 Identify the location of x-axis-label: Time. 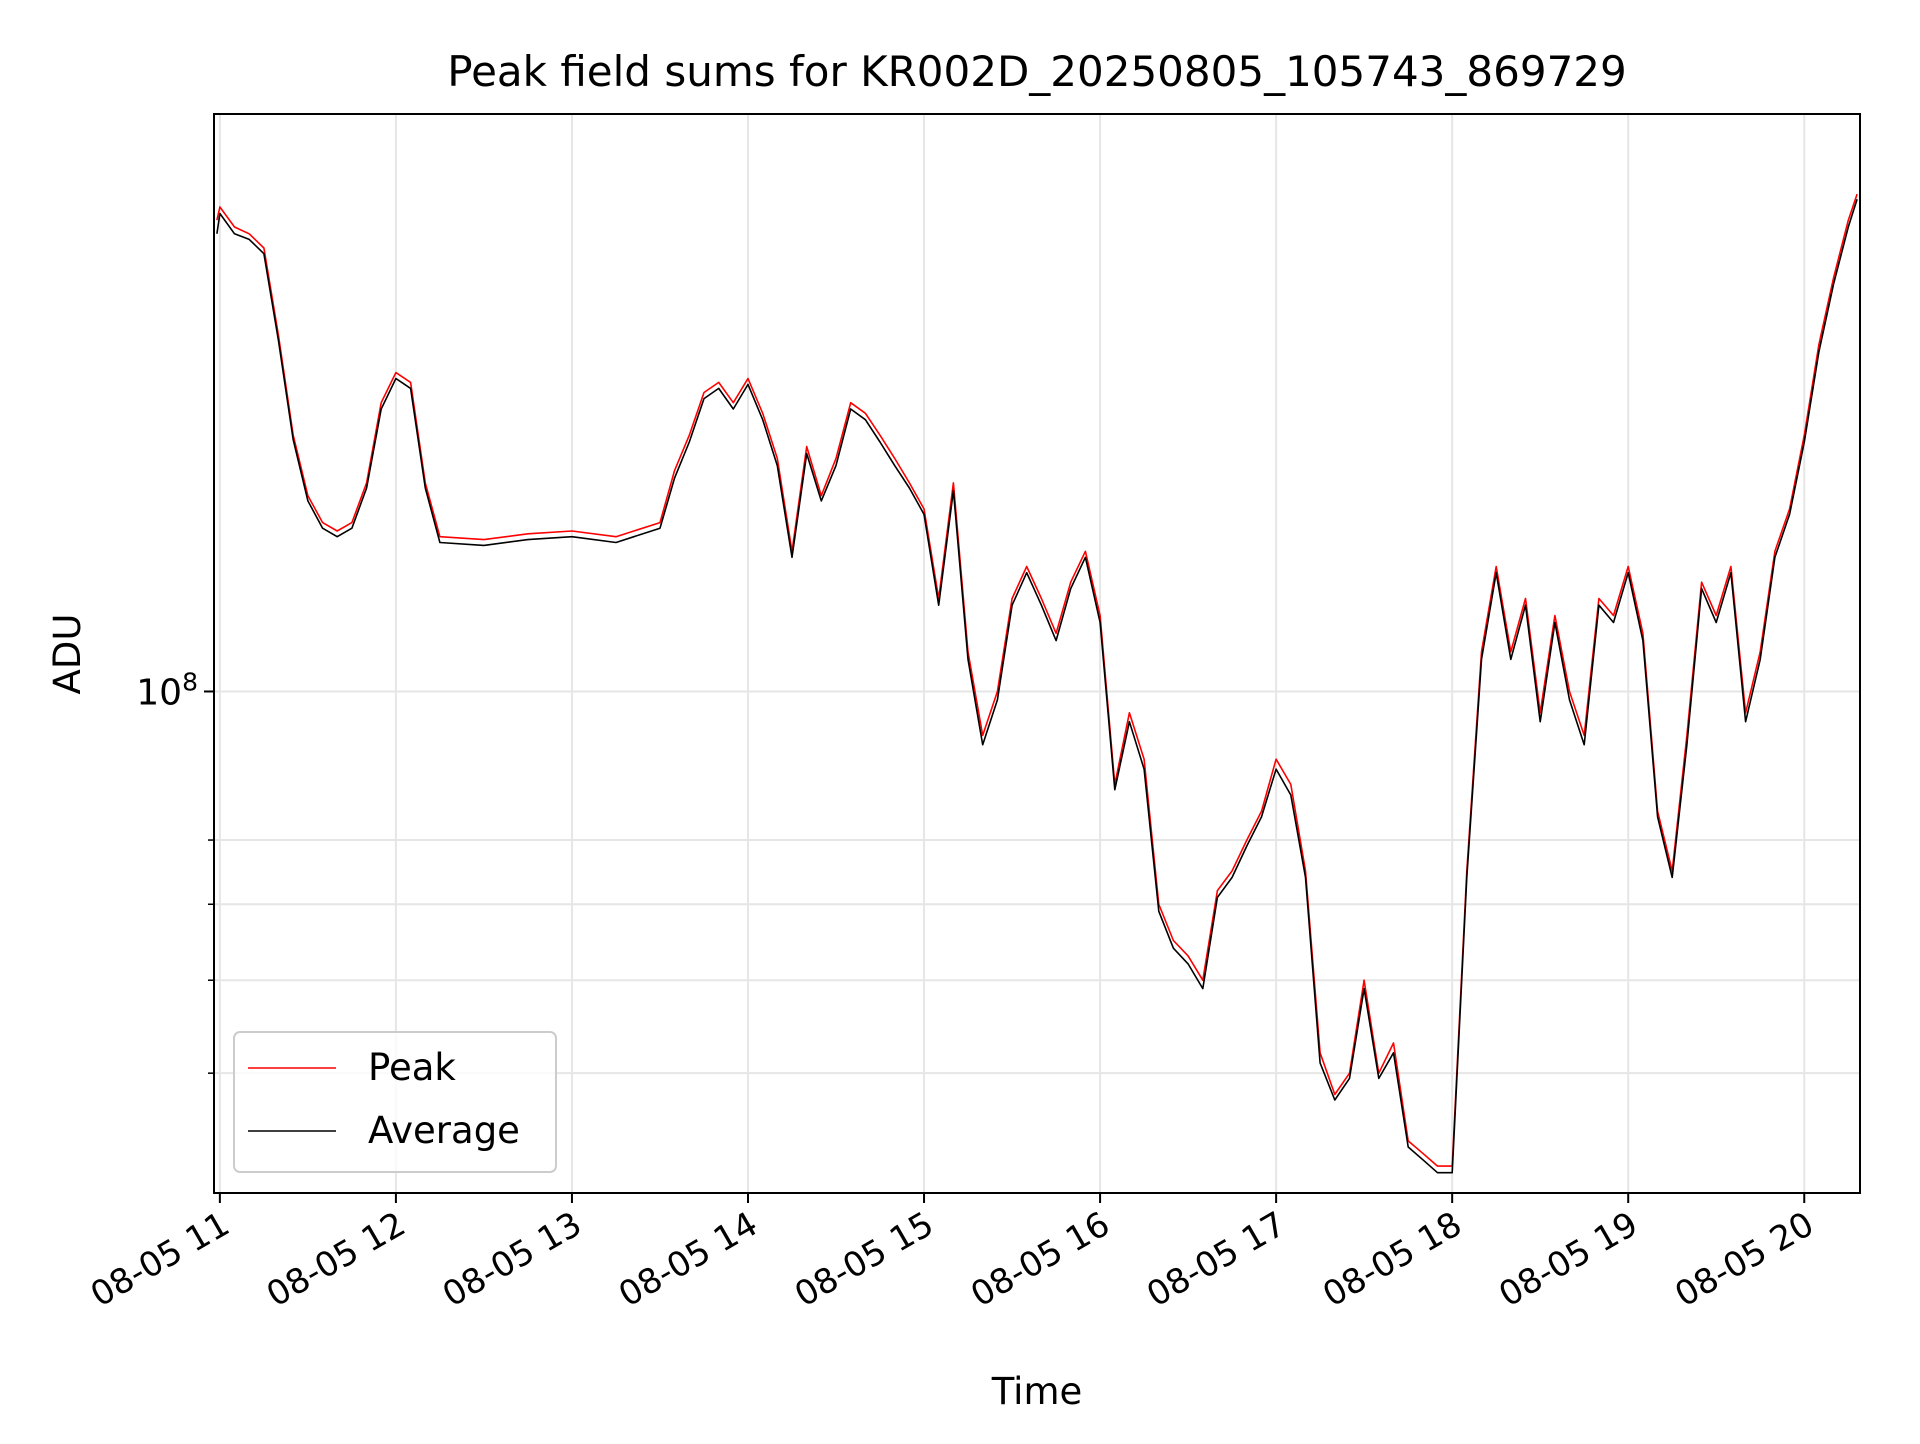
(1037, 1391).